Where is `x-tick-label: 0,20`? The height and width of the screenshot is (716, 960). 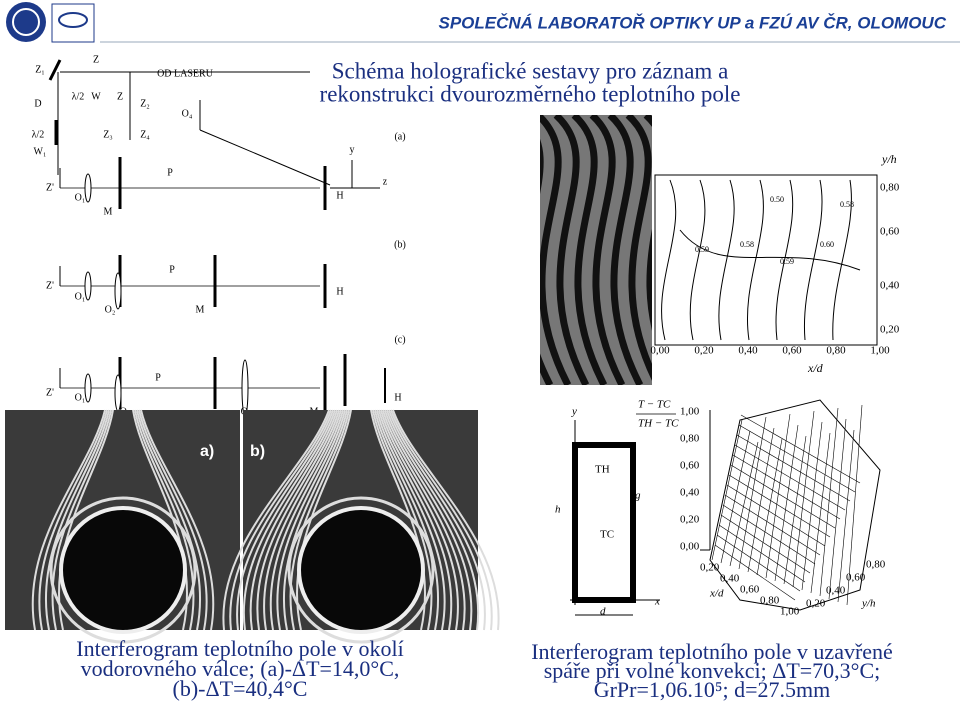 x-tick-label: 0,20 is located at coordinates (704, 351).